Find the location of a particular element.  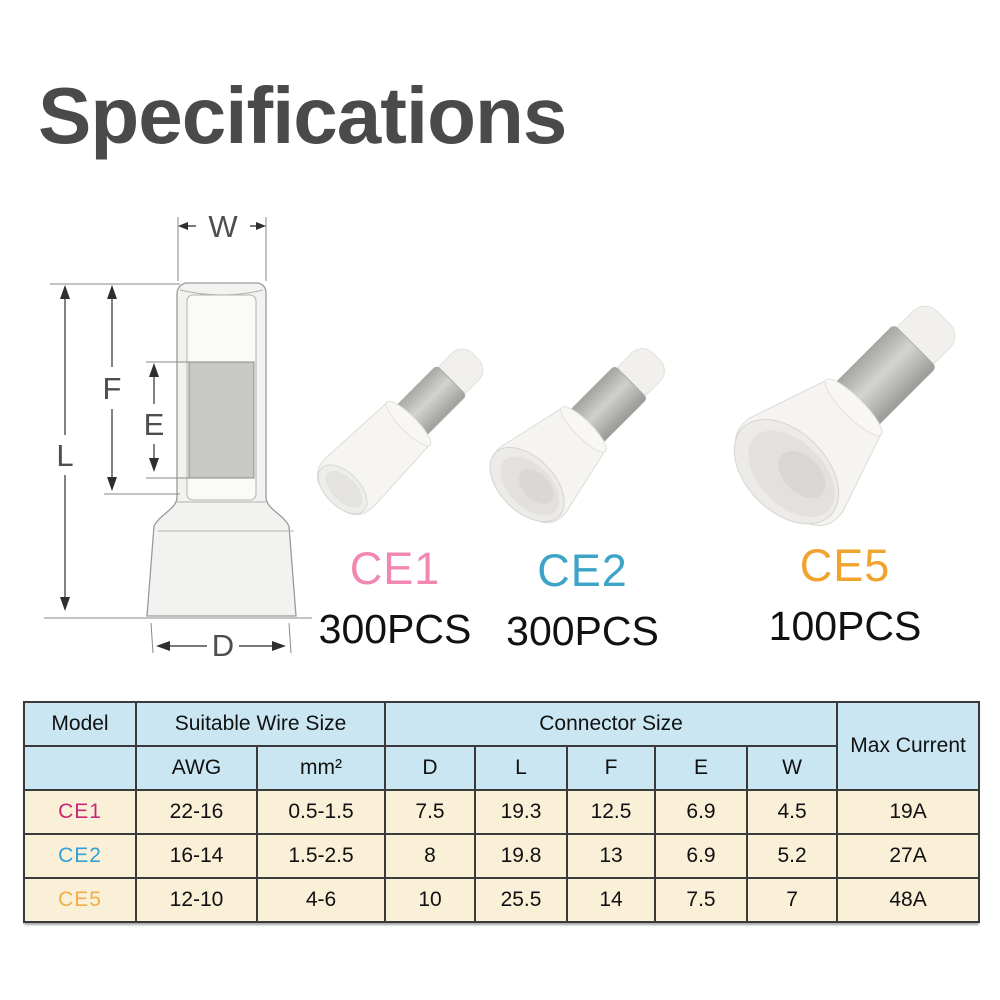

ref-line-e is located at coordinates (169, 420).